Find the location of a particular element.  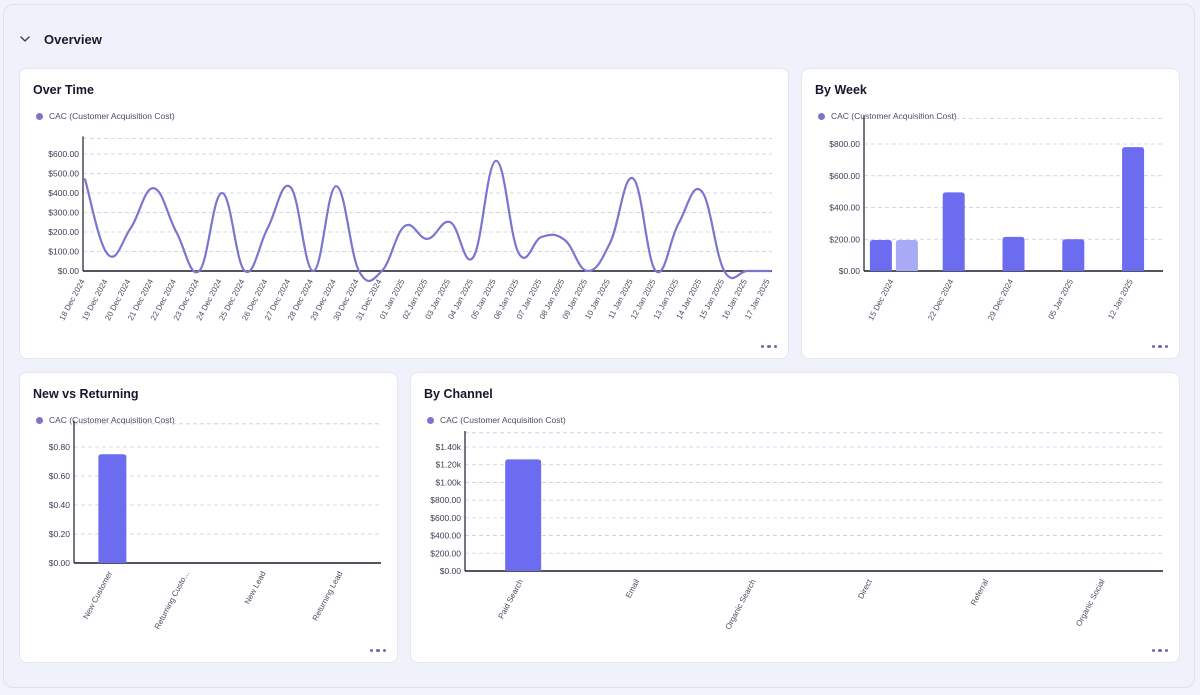

x-tick-label: New Customer is located at coordinates (97, 594).